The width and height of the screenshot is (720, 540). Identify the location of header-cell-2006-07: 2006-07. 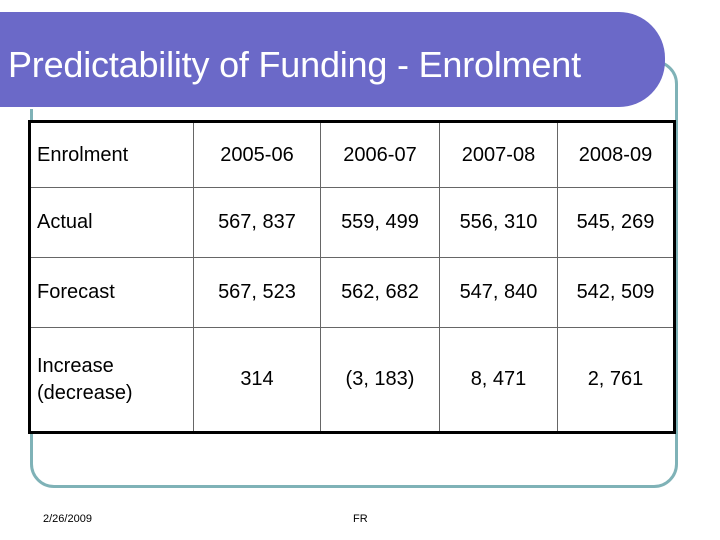
(380, 154).